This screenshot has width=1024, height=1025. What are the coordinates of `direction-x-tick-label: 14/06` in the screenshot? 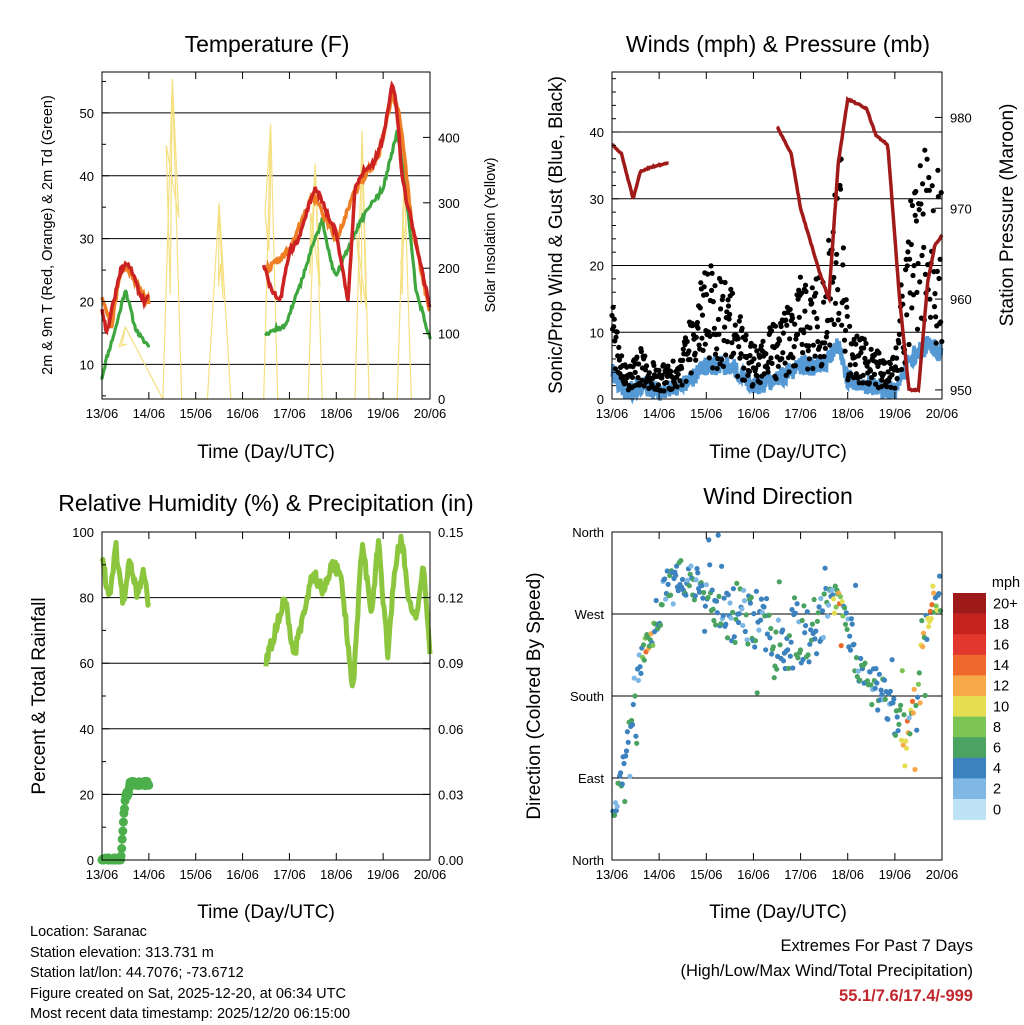 It's located at (659, 874).